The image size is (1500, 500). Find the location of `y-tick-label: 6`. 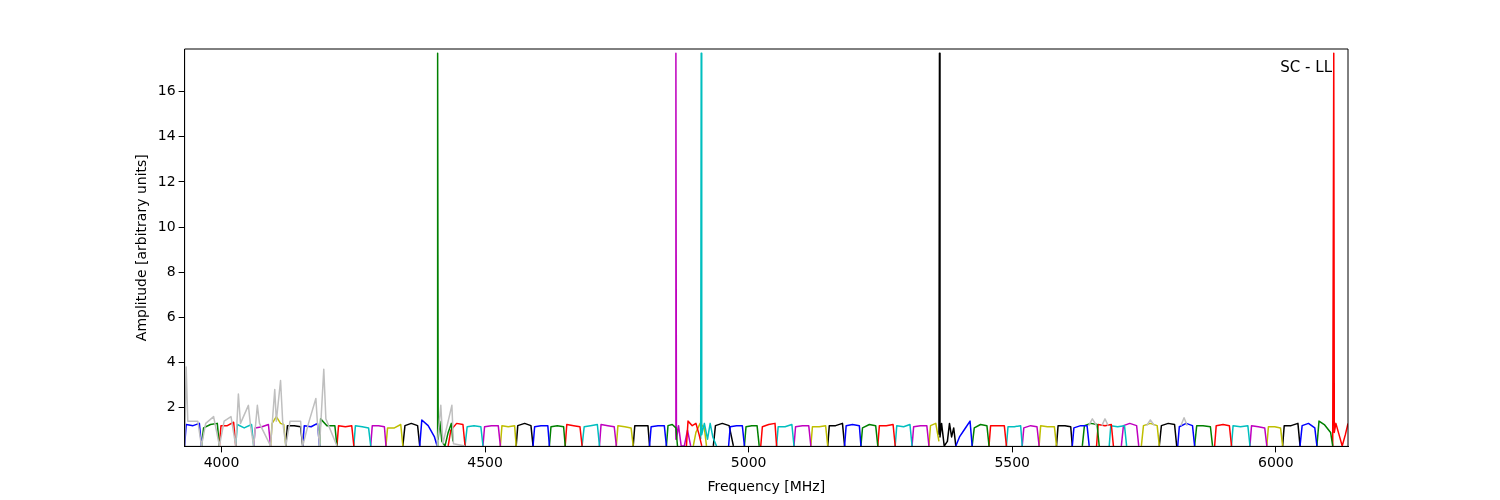

y-tick-label: 6 is located at coordinates (171, 315).